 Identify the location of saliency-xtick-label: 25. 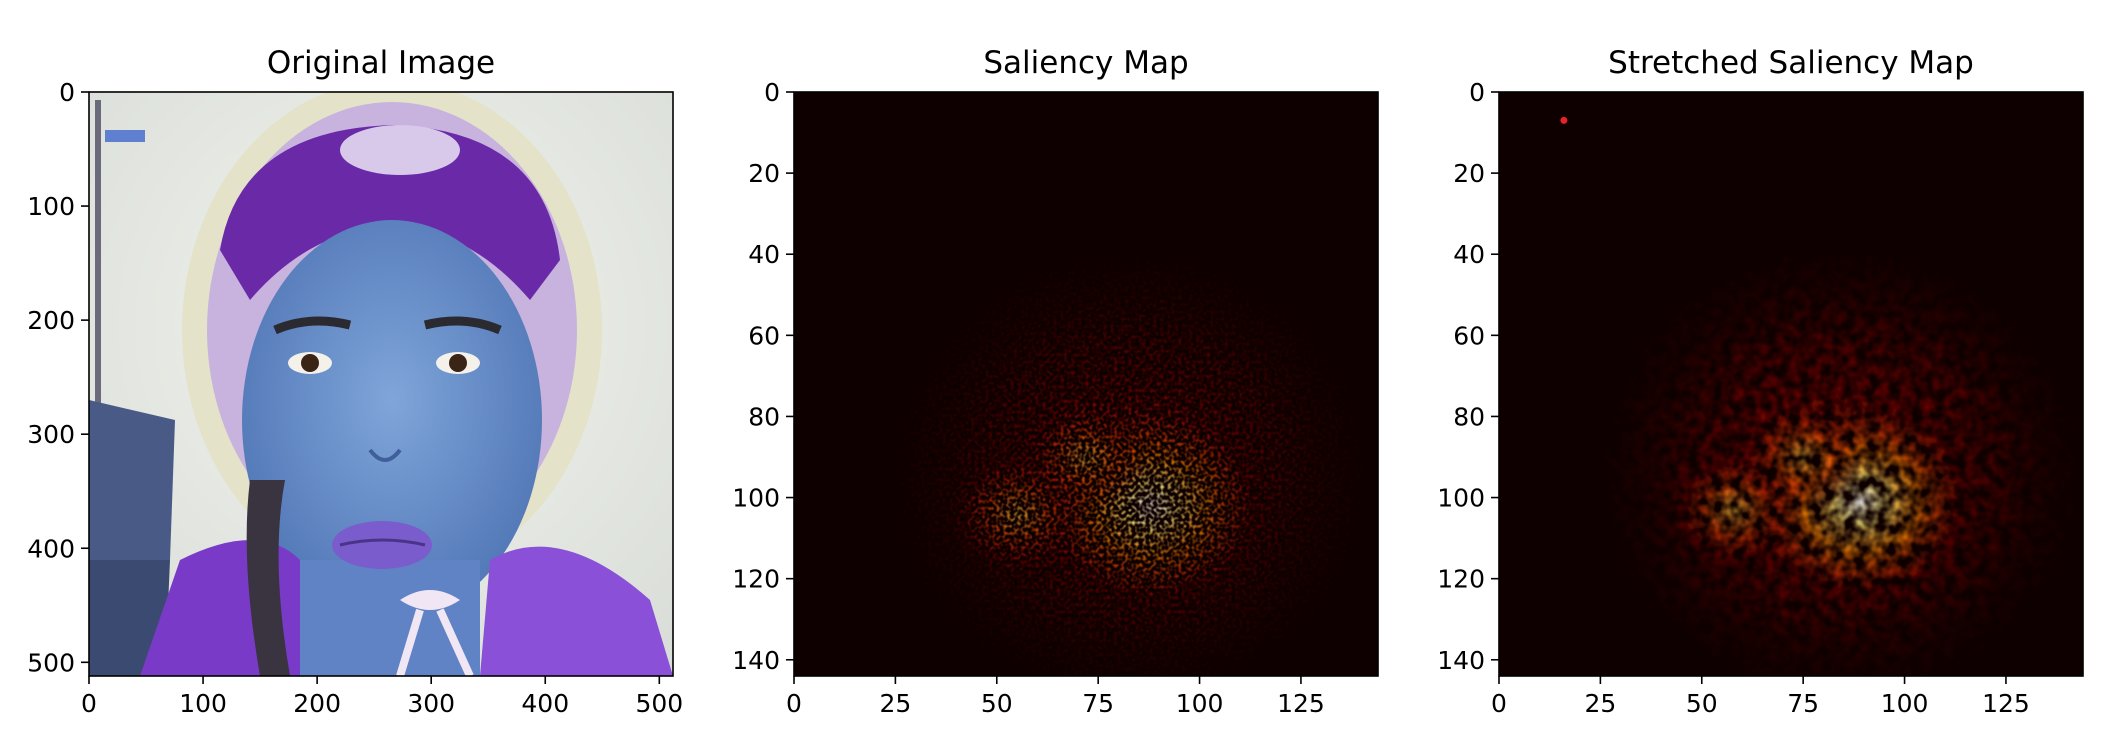
(895, 703).